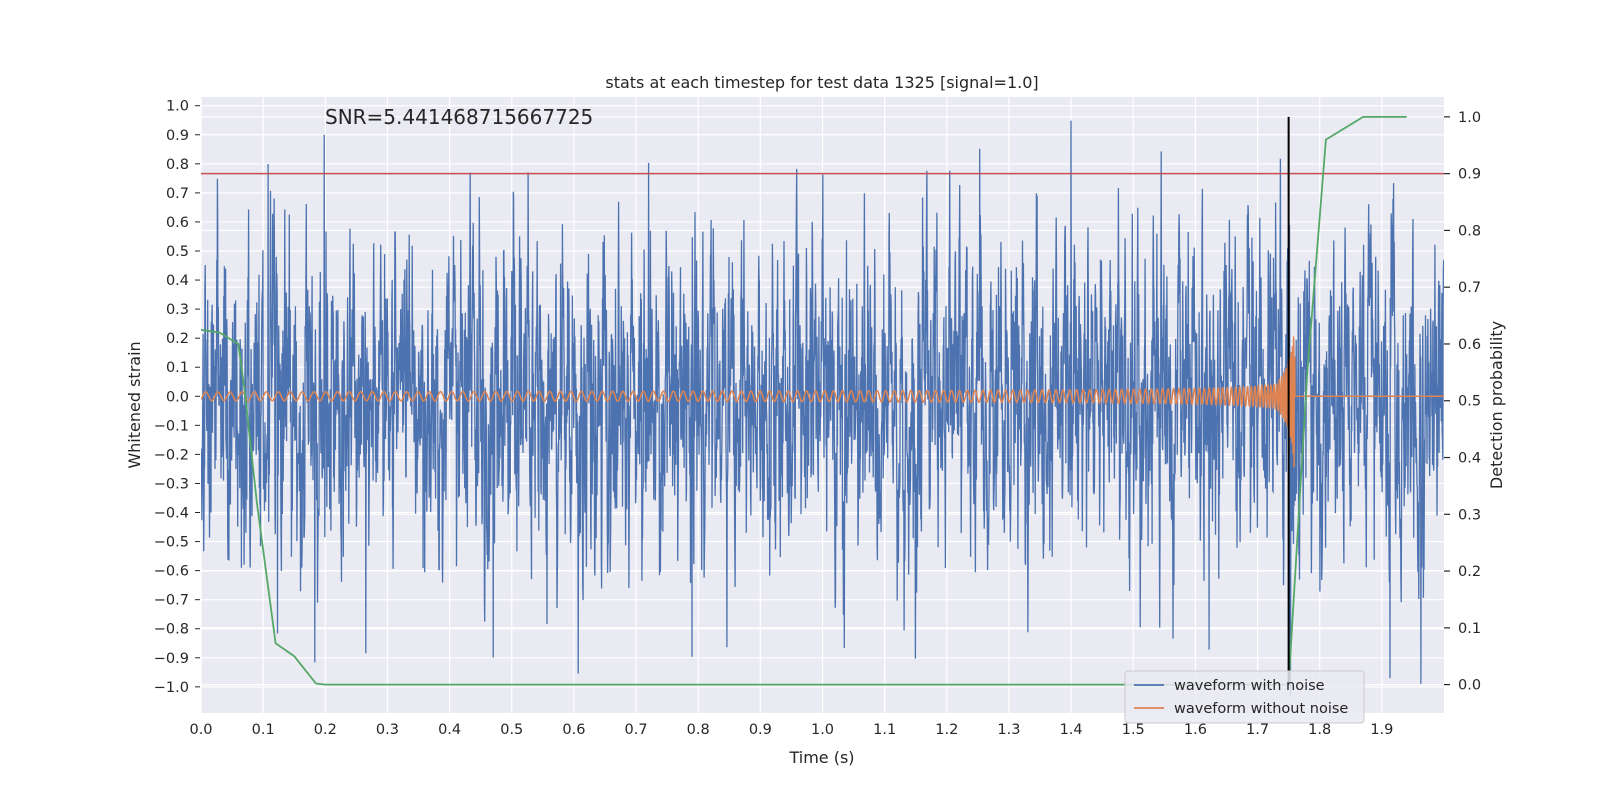  I want to click on x-tick-label: 0.2, so click(325, 730).